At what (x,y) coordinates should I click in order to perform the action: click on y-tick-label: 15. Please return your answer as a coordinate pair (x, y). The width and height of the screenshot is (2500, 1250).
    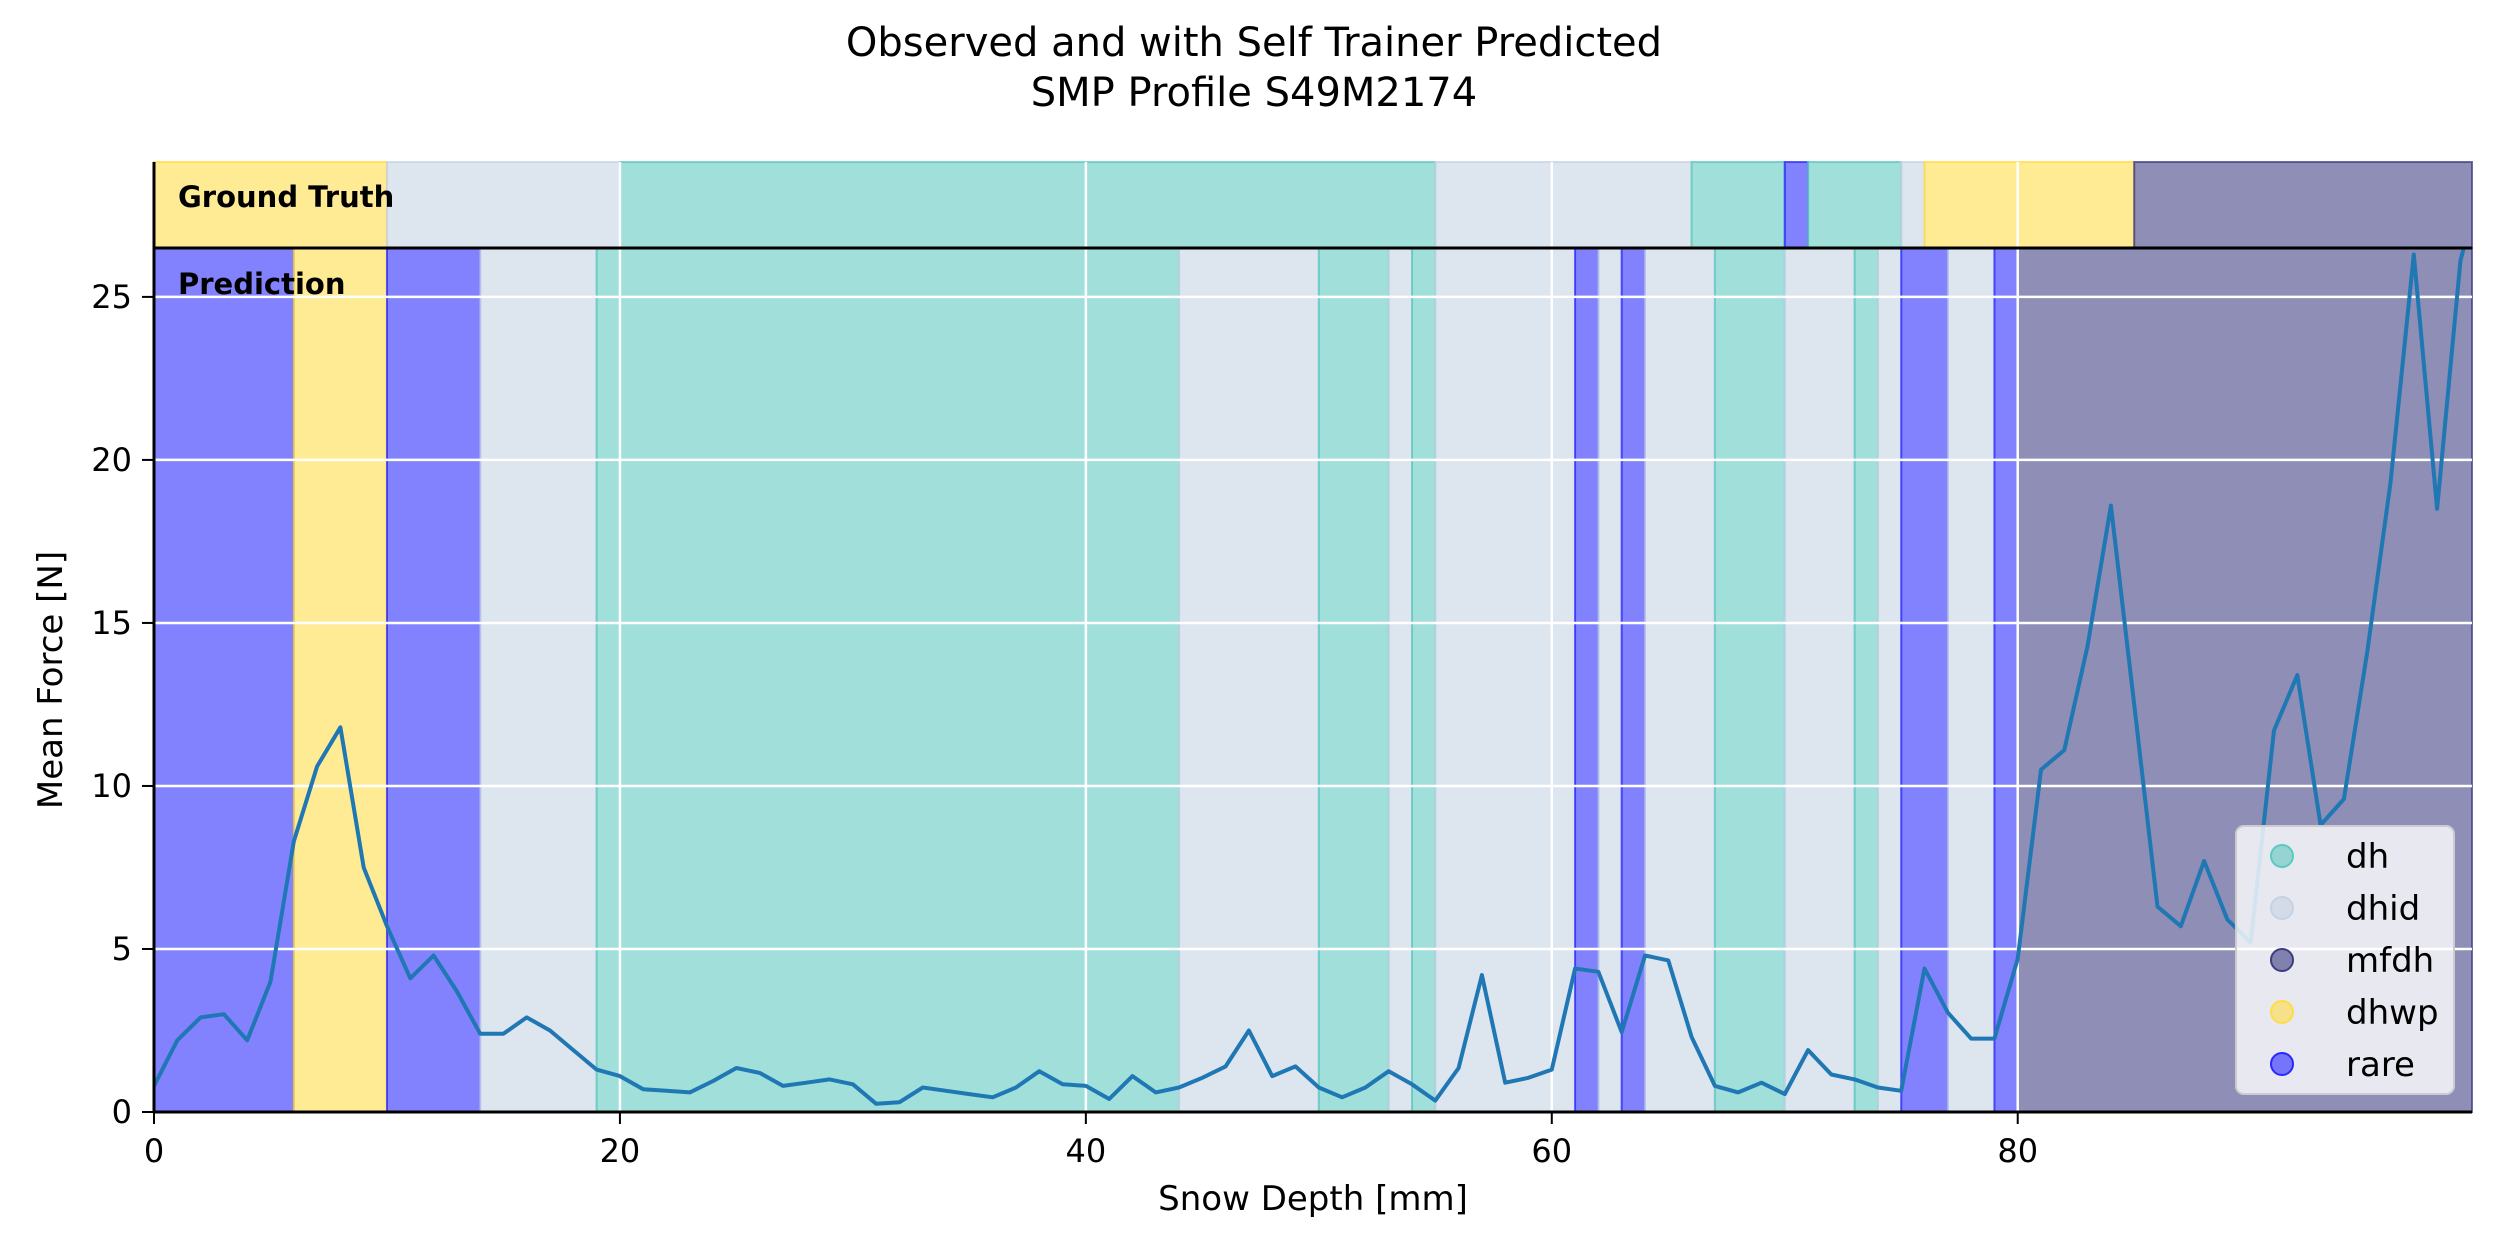
    Looking at the image, I should click on (111, 623).